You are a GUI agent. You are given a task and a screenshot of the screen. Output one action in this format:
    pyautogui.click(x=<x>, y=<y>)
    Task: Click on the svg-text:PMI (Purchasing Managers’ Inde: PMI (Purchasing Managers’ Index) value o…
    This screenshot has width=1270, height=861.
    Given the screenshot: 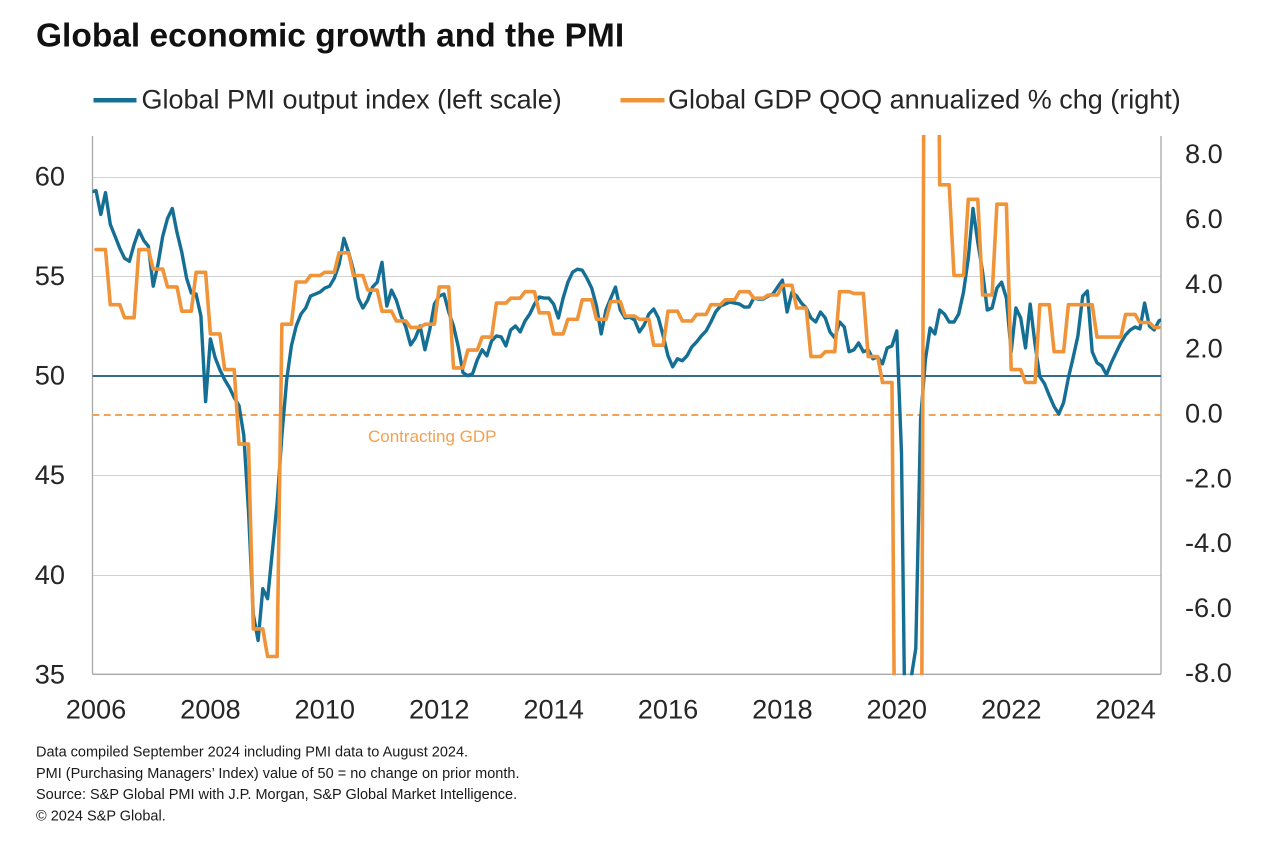 What is the action you would take?
    pyautogui.click(x=277, y=774)
    